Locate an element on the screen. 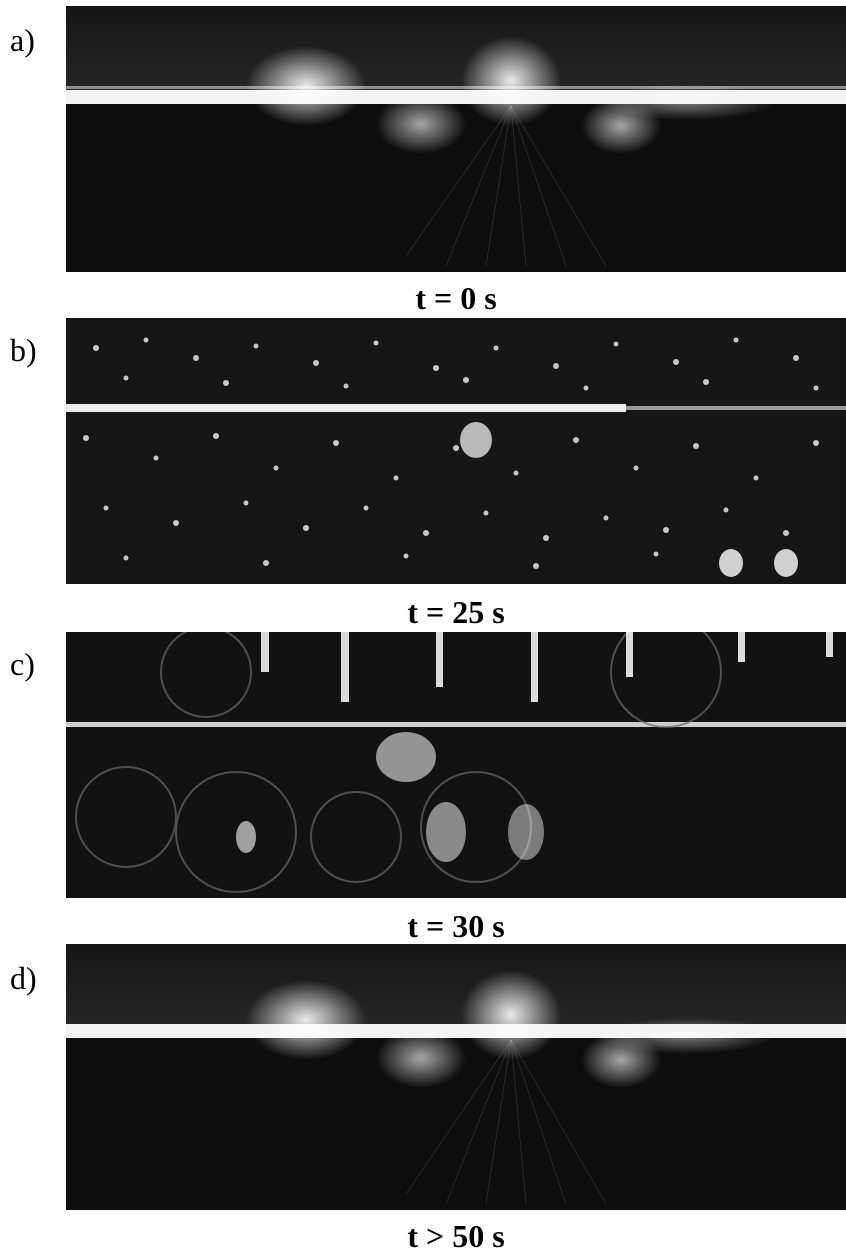 The width and height of the screenshot is (846, 1260). time-caption-b: t = 25 s is located at coordinates (456, 612).